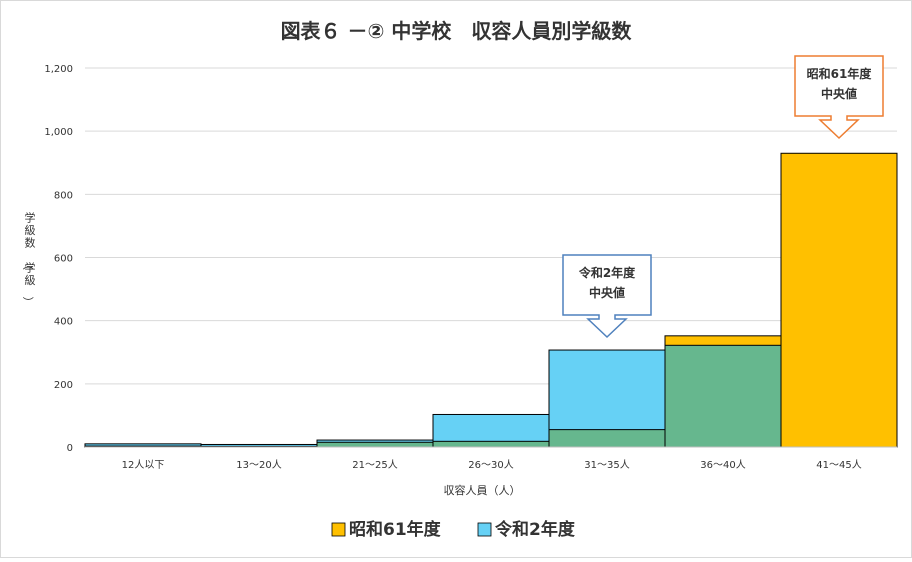 The width and height of the screenshot is (912, 562). I want to click on x-tick-label: 21～25人, so click(374, 465).